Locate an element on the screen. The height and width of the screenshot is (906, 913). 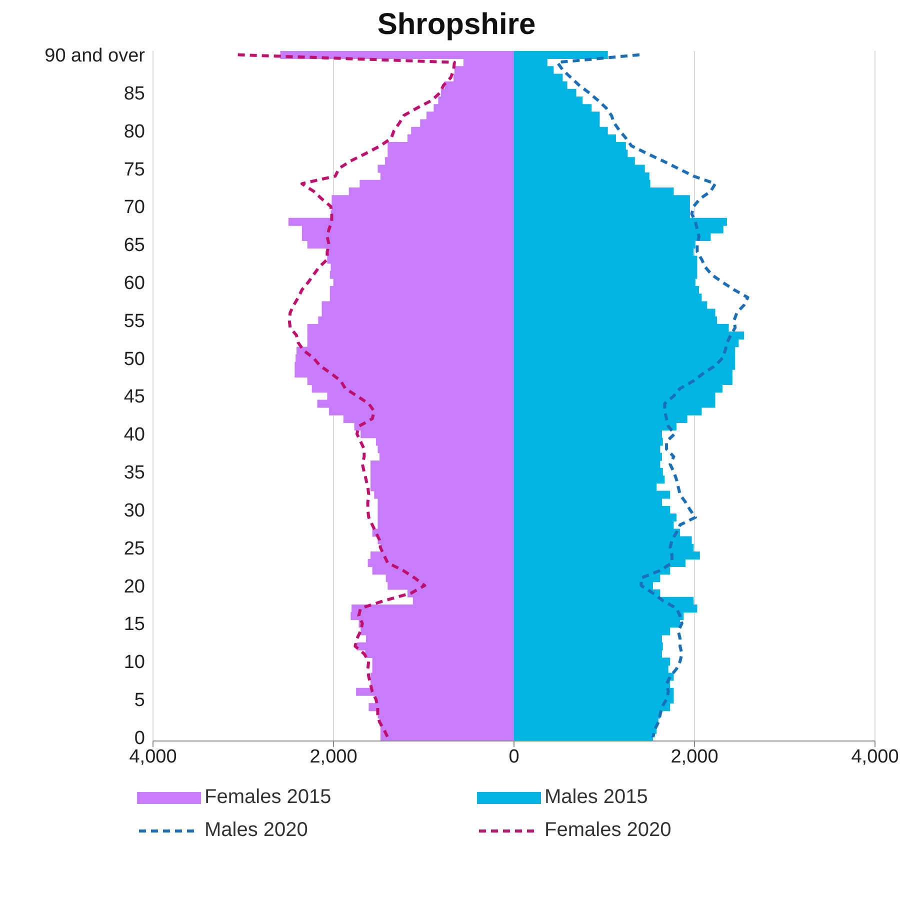
x-tick-label: 0 is located at coordinates (514, 757).